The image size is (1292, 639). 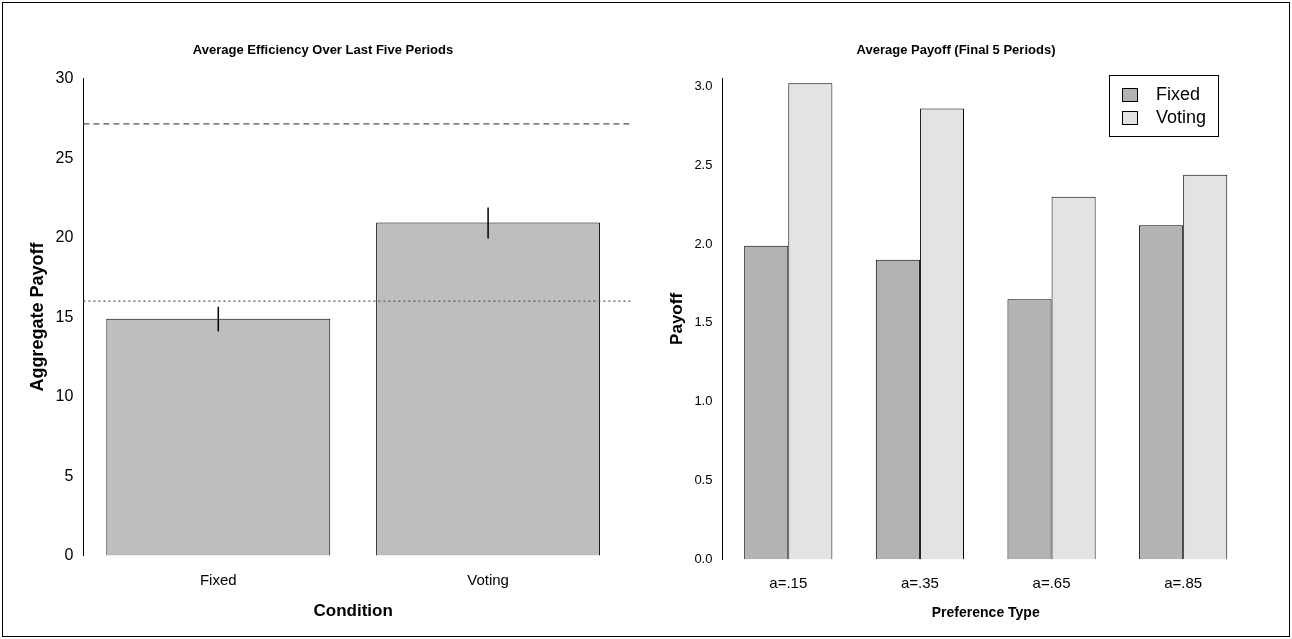 What do you see at coordinates (69, 555) in the screenshot?
I see `y-tick-label: 0` at bounding box center [69, 555].